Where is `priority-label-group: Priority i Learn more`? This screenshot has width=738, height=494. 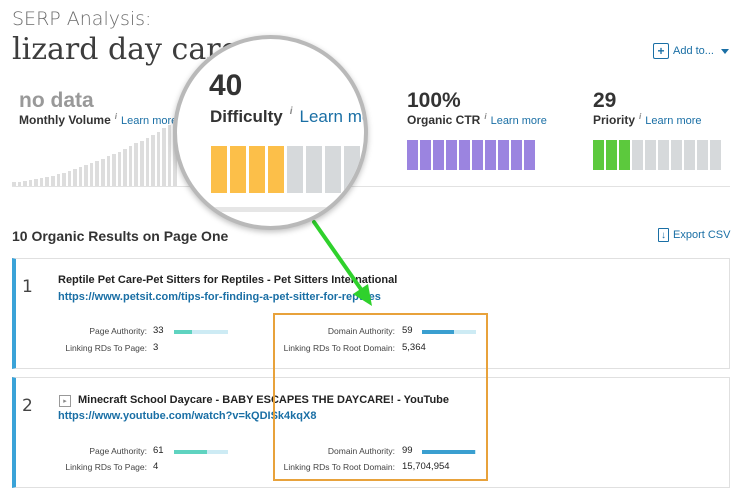
priority-label-group: Priority i Learn more is located at coordinates (647, 119).